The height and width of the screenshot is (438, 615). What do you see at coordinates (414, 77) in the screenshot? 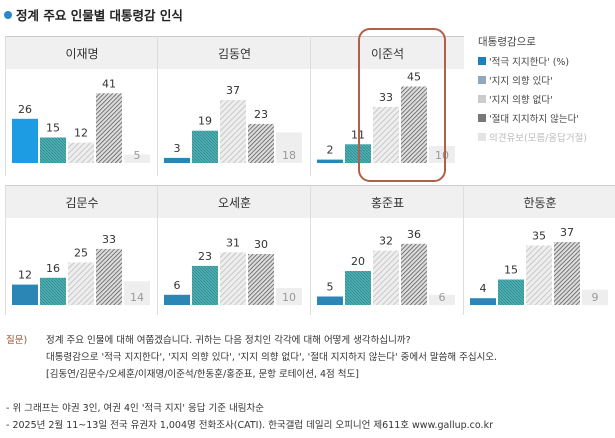
I see `data-label: 45` at bounding box center [414, 77].